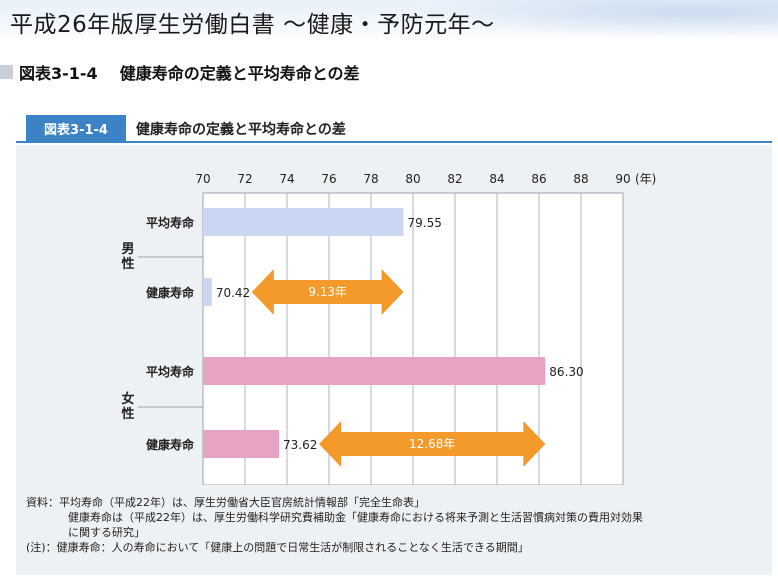 Image resolution: width=778 pixels, height=586 pixels. I want to click on figure-badge: 図表3-1-4, so click(76, 128).